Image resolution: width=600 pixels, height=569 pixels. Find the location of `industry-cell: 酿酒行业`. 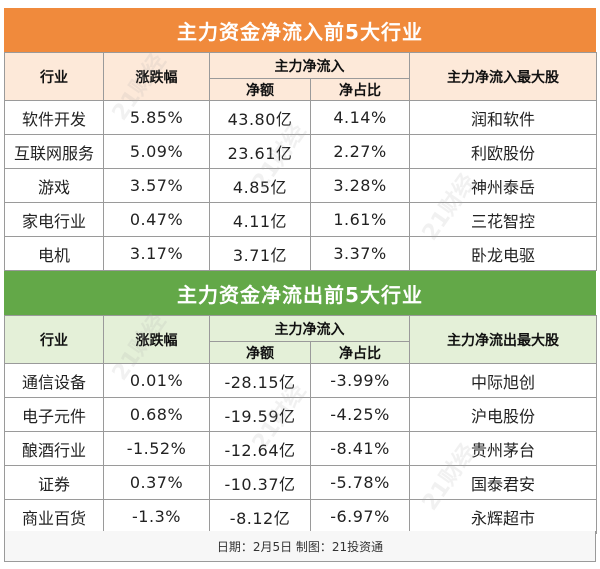

industry-cell: 酿酒行业 is located at coordinates (54, 448).